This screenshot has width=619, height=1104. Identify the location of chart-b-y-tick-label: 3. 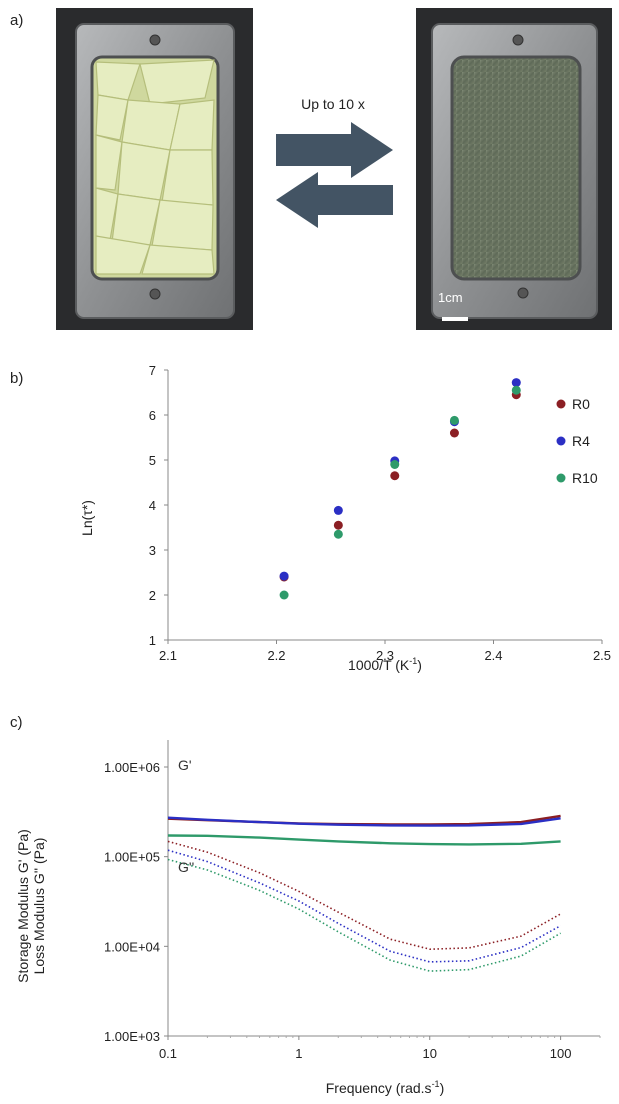
(152, 550).